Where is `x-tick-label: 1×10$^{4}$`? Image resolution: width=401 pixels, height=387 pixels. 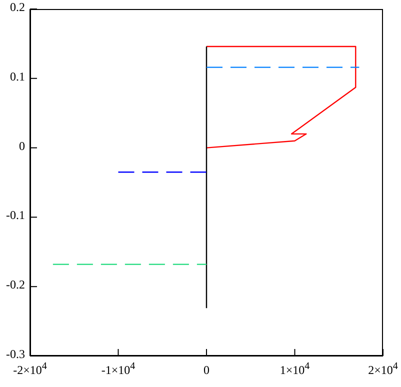 x-tick-label: 1×10$^{4}$ is located at coordinates (295, 368).